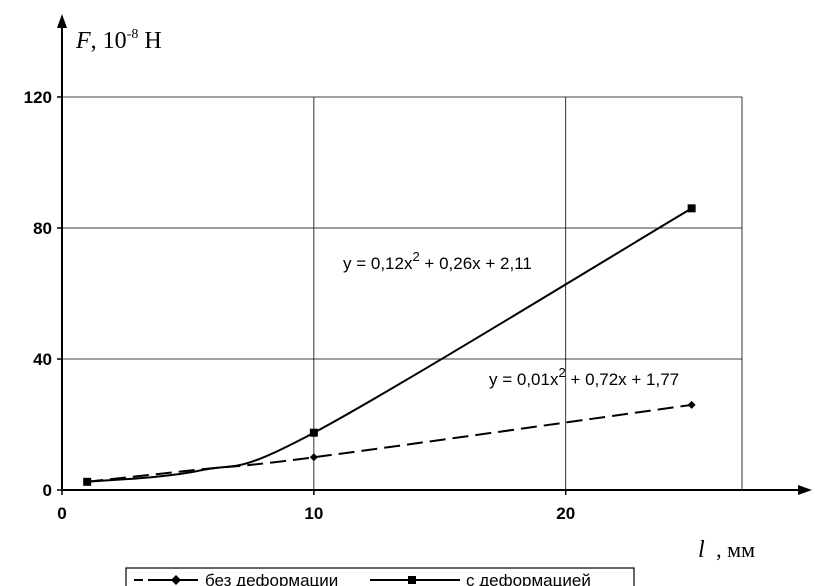 Image resolution: width=815 pixels, height=586 pixels. What do you see at coordinates (38, 97) in the screenshot?
I see `y-tick-label: 120` at bounding box center [38, 97].